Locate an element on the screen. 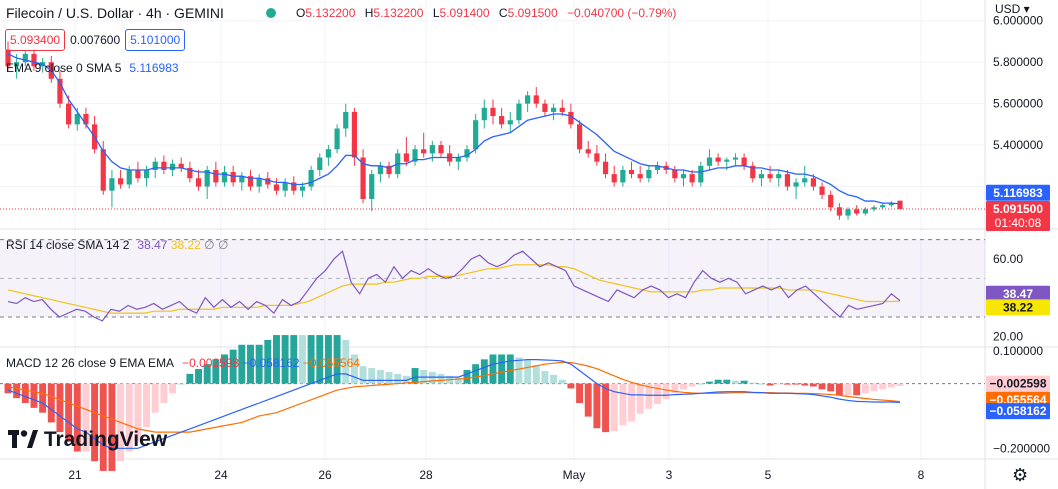  price-tick-label: 5.800000 is located at coordinates (1018, 62).